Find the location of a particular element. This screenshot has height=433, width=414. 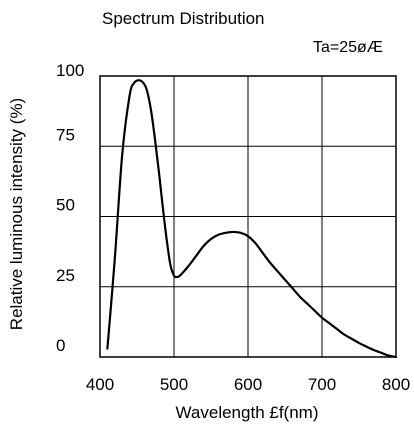

y-tick-label: 75 is located at coordinates (65, 134).